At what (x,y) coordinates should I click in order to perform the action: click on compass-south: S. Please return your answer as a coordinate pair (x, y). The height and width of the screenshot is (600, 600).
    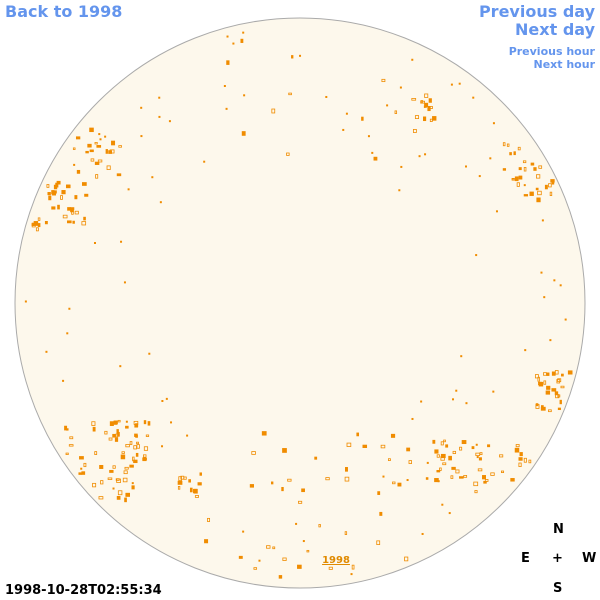
    Looking at the image, I should click on (558, 588).